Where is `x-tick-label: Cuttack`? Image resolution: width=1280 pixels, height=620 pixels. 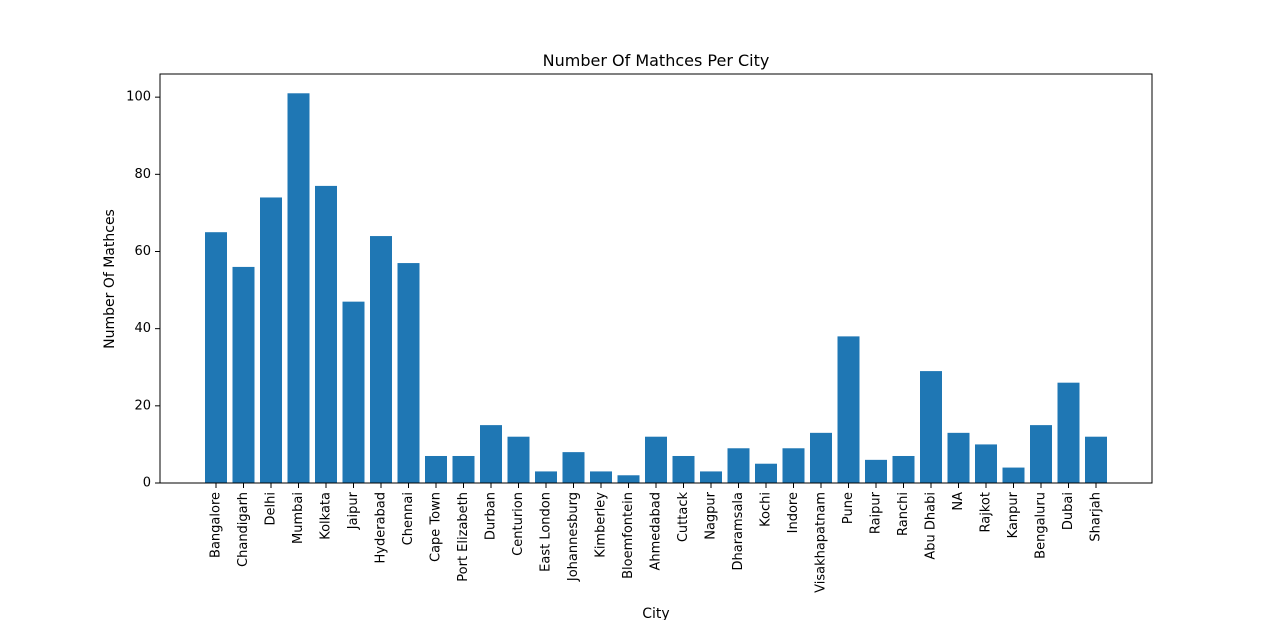 x-tick-label: Cuttack is located at coordinates (683, 517).